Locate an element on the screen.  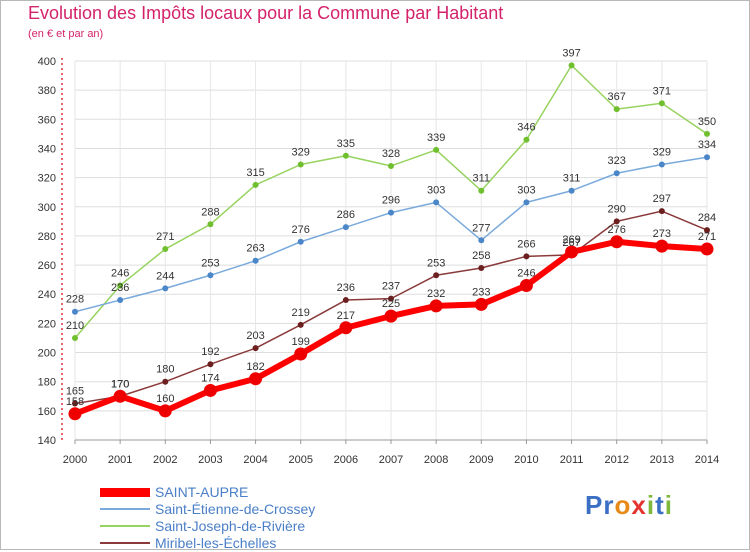
y-tick-label: 360 is located at coordinates (47, 120).